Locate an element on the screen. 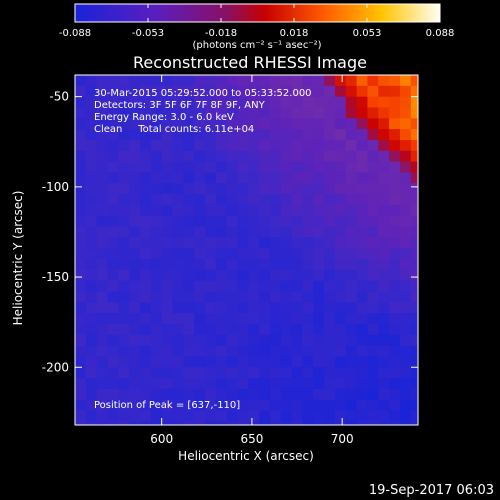 This screenshot has width=500, height=500. x-tick-label: 700 is located at coordinates (342, 439).